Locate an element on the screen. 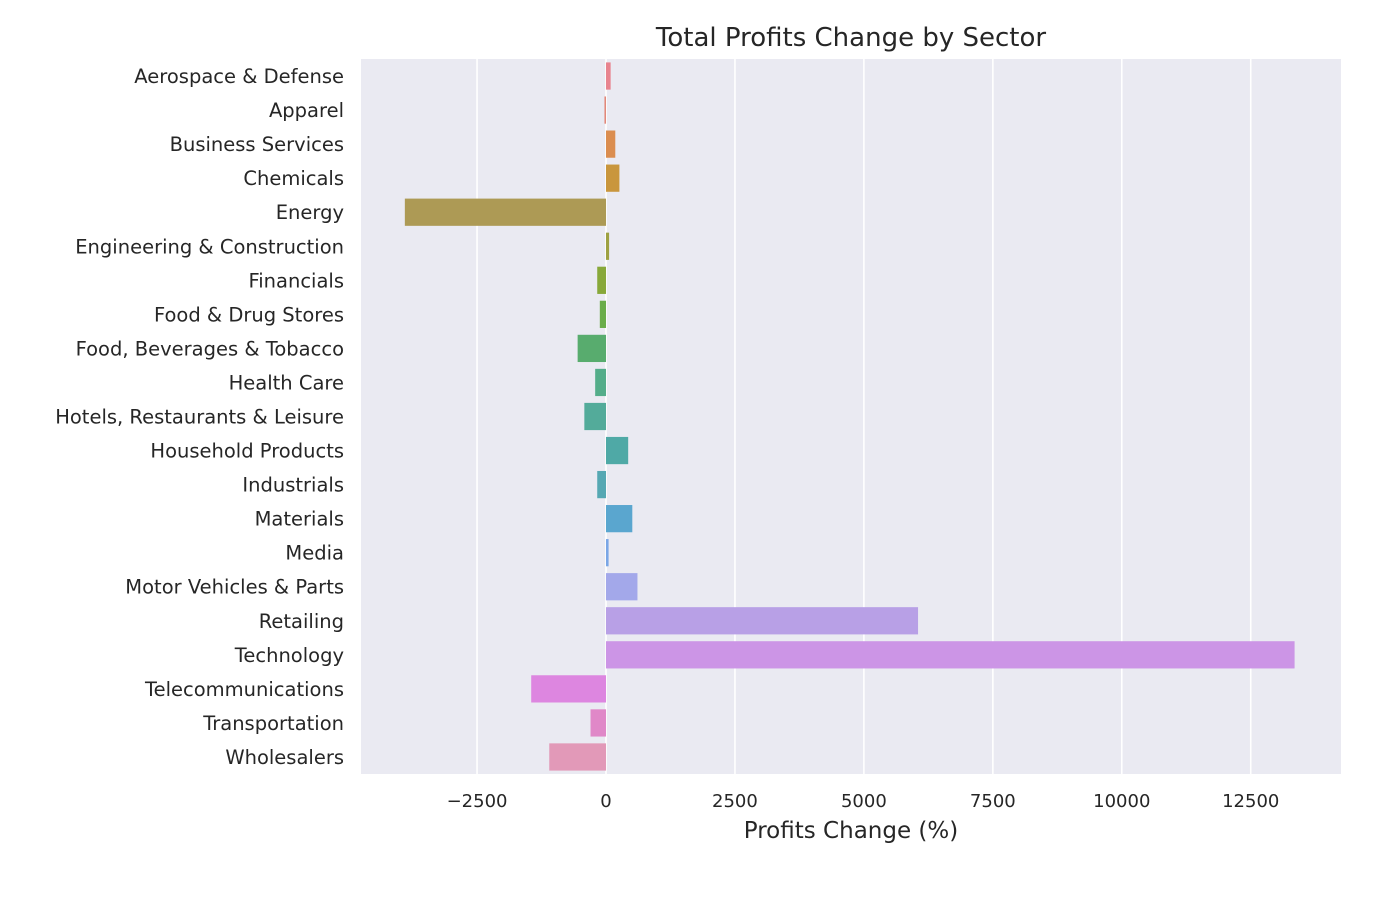 This screenshot has height=906, width=1394. x-tick-label: −2500 is located at coordinates (477, 801).